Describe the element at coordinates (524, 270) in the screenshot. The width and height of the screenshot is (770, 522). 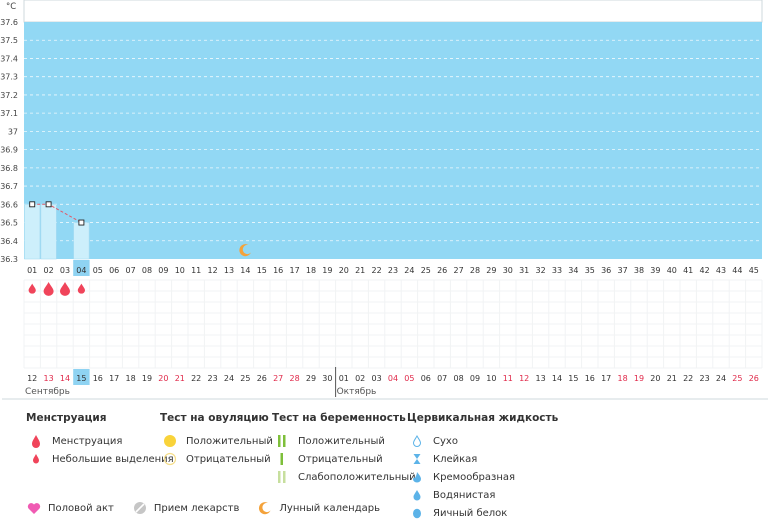
I see `cycle-day-label: 31` at that location.